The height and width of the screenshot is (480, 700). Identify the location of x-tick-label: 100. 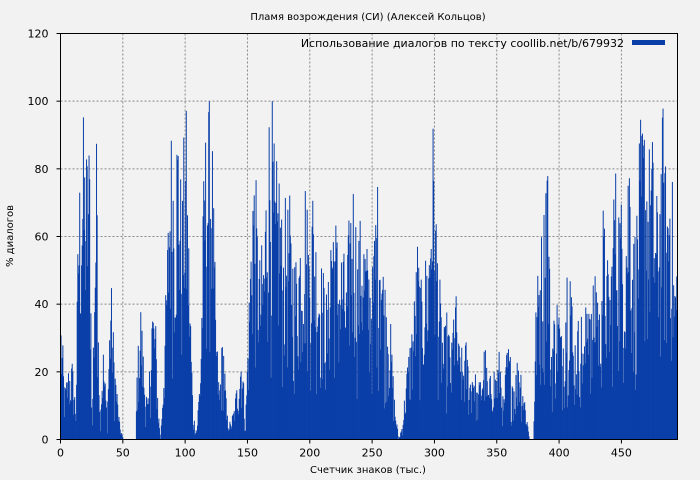
(185, 453).